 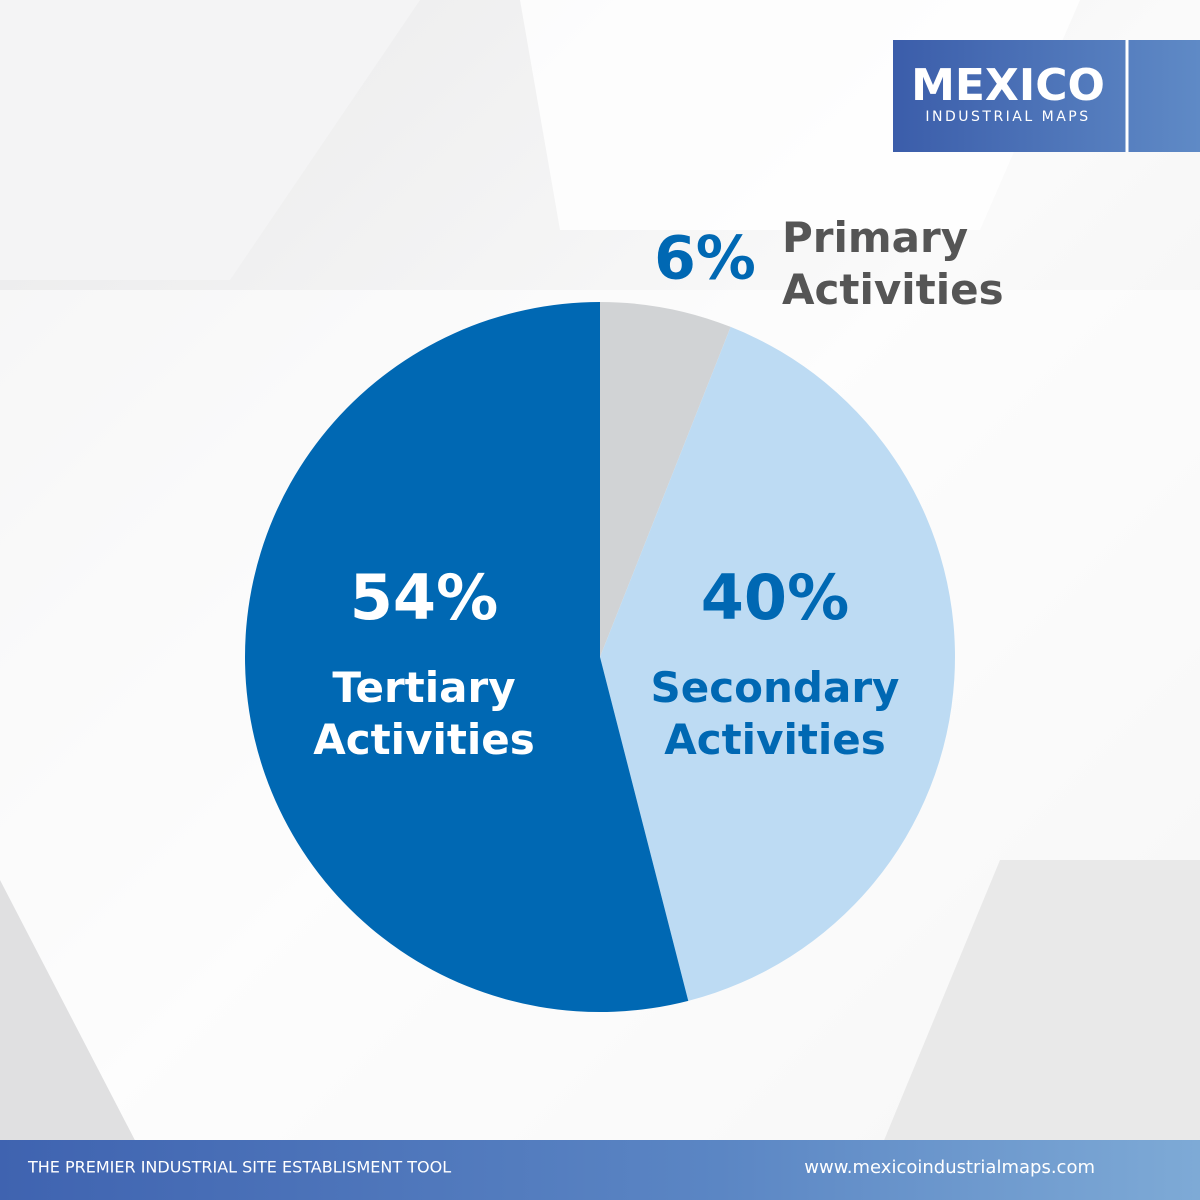 What do you see at coordinates (705, 259) in the screenshot?
I see `value-label: 6%` at bounding box center [705, 259].